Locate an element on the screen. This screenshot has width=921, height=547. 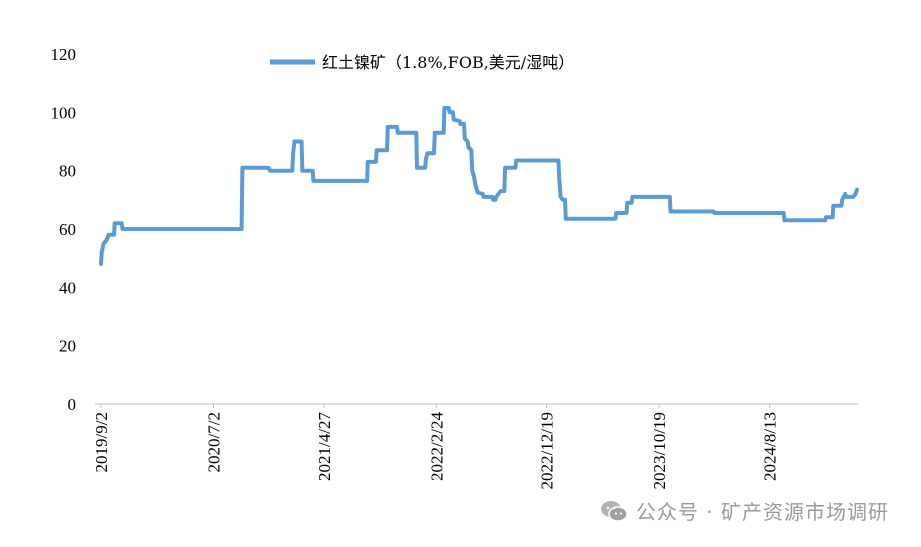
y-tick-label: 0 is located at coordinates (72, 404).